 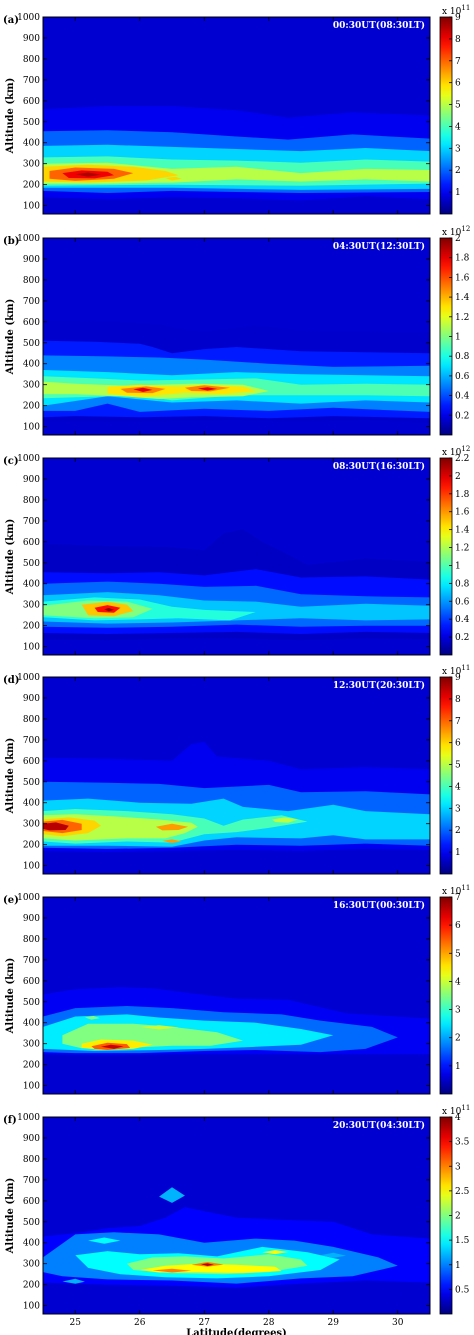 What do you see at coordinates (379, 25) in the screenshot?
I see `panel-title: 00:30UT(08:30LT)` at bounding box center [379, 25].